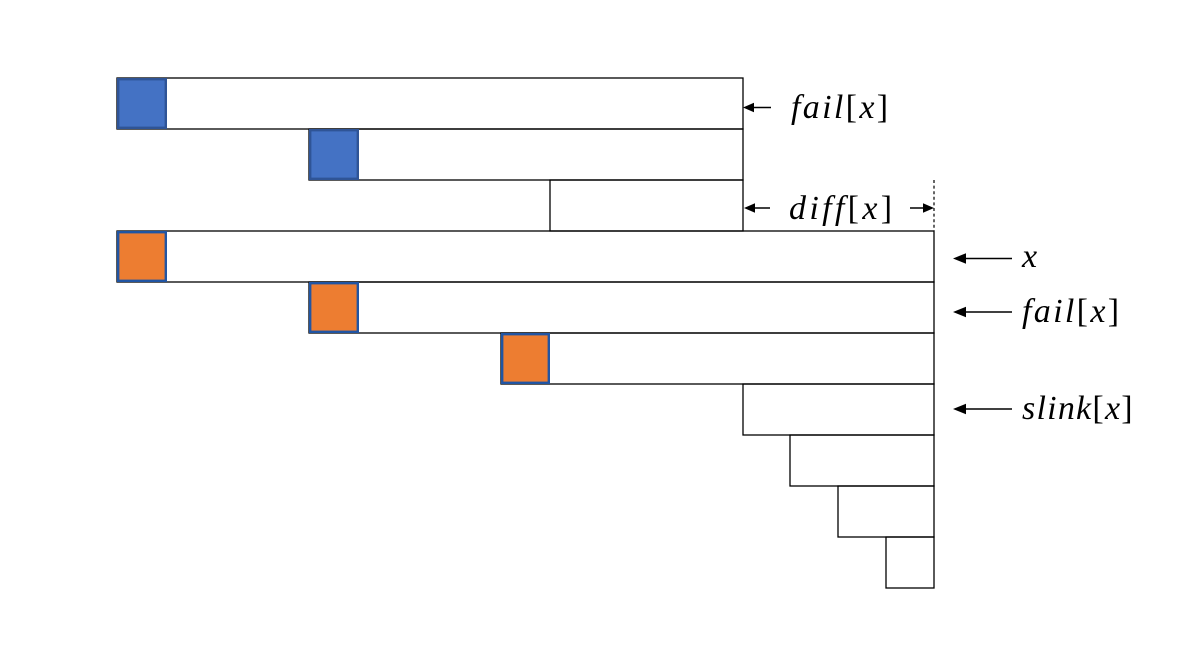 This screenshot has height=665, width=1193. What do you see at coordinates (842, 208) in the screenshot?
I see `svg-text: diff[x]` at bounding box center [842, 208].